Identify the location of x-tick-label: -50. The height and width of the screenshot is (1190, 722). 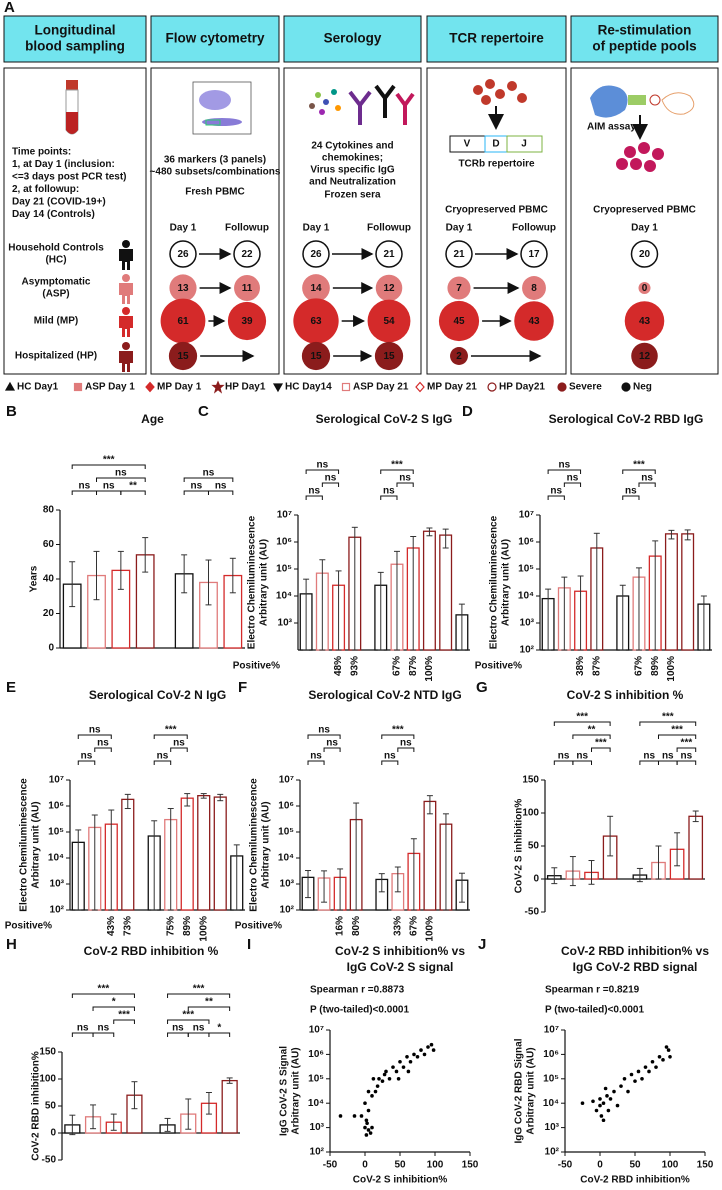
(330, 1165).